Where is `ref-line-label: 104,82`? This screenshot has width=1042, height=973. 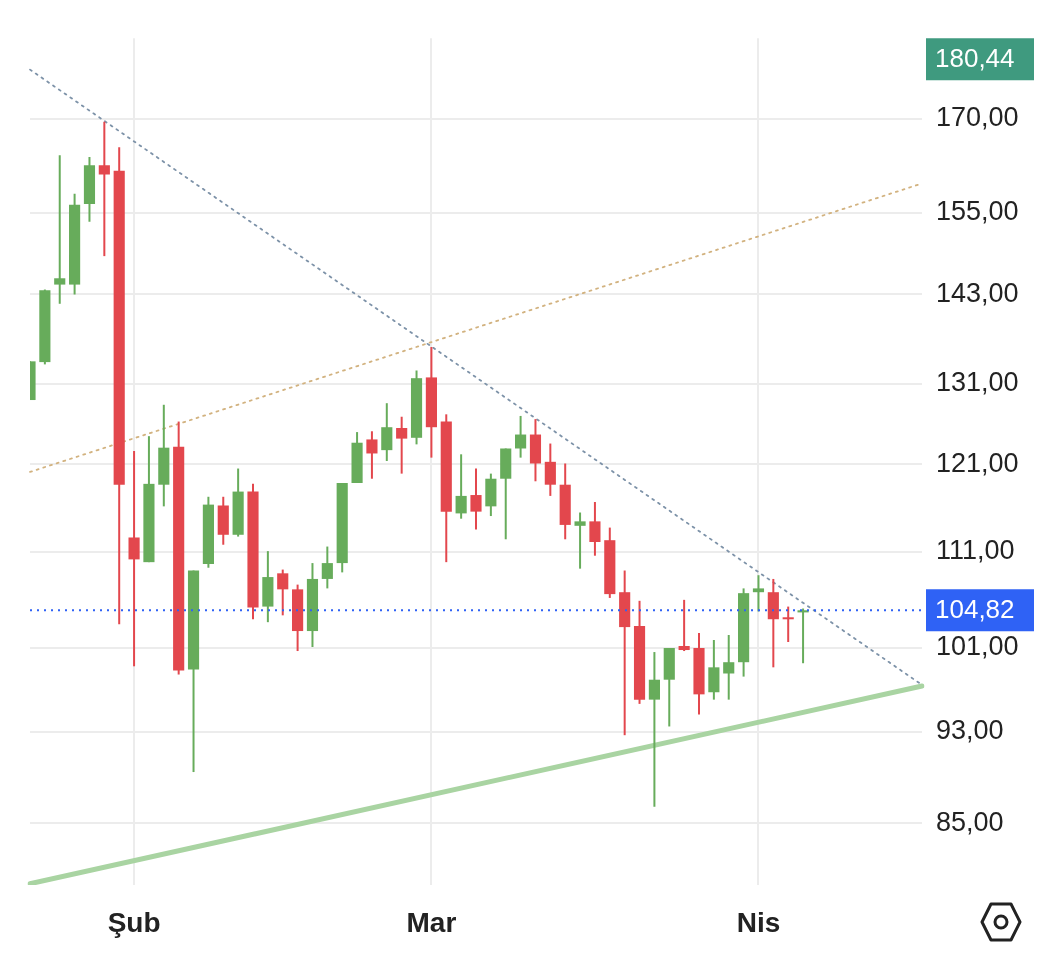
ref-line-label: 104,82 is located at coordinates (975, 609).